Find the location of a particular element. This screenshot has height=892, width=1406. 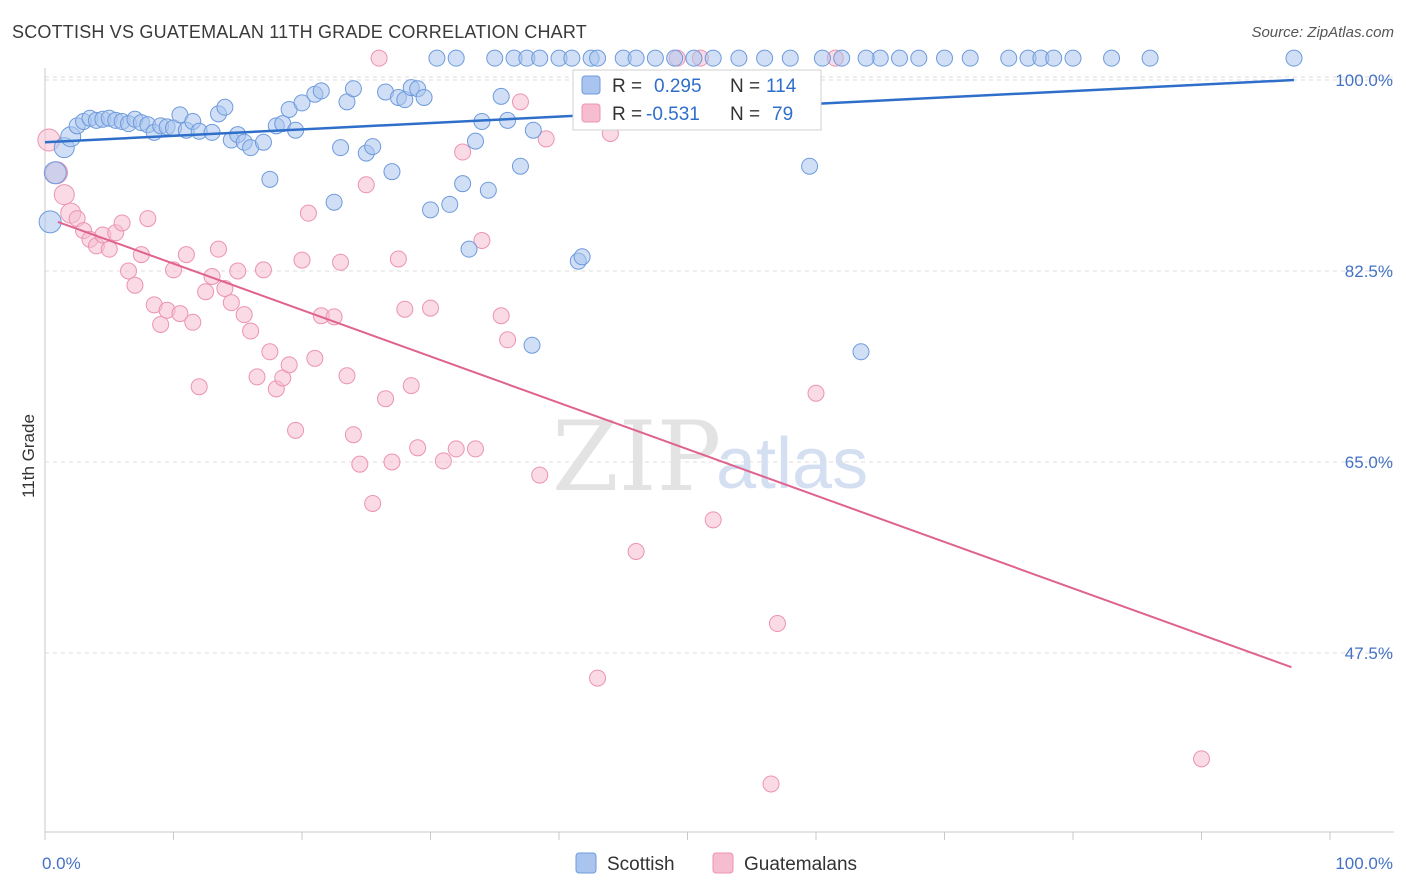

x-tick-label-0: 0.0% is located at coordinates (61, 863).